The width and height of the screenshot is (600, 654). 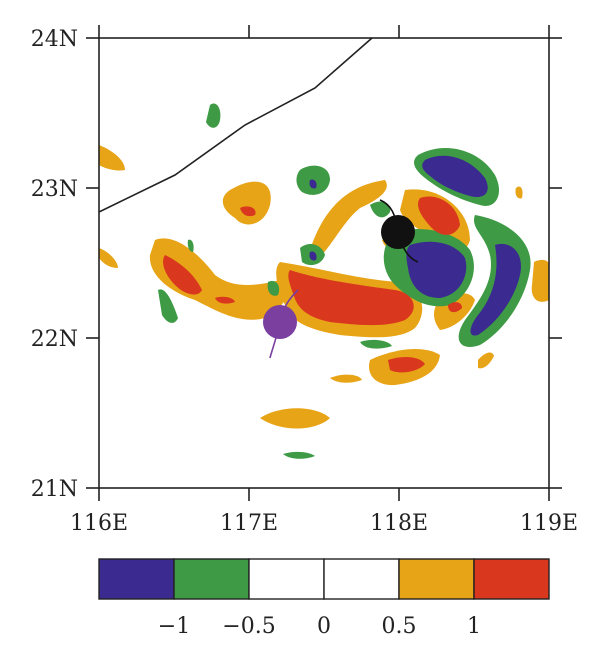 I want to click on contour-red-group, so click(x=312, y=284).